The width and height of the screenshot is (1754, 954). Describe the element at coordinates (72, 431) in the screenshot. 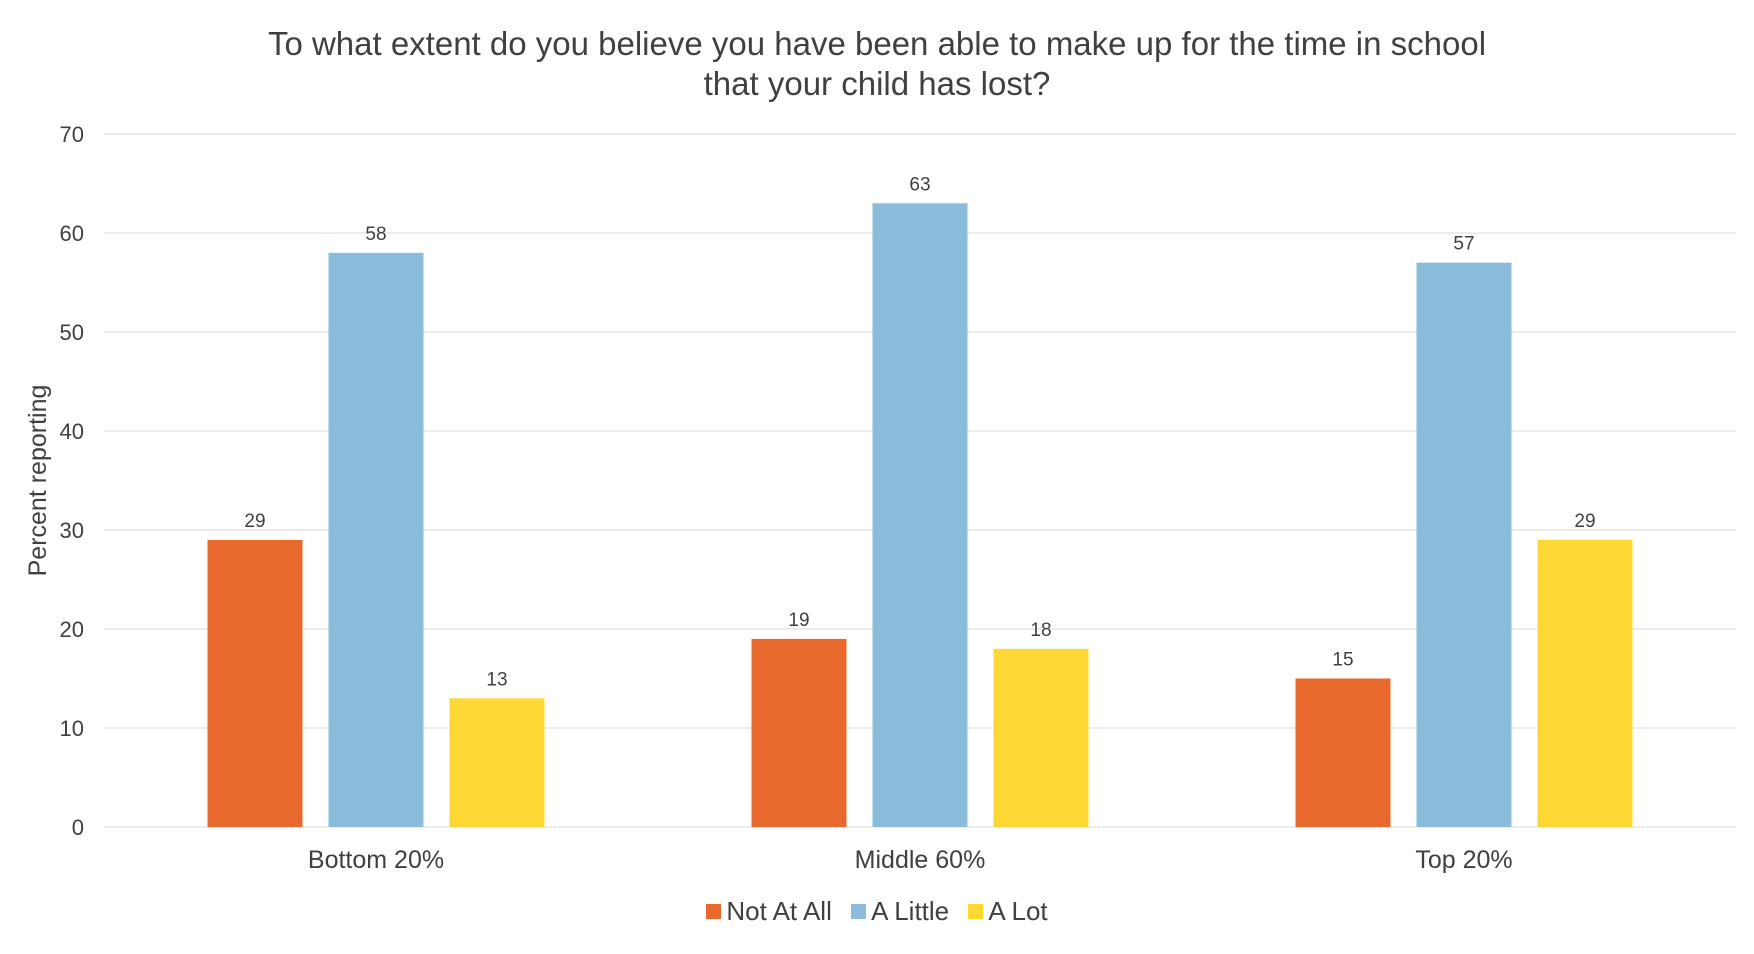

I see `y-tick-label: 40` at that location.